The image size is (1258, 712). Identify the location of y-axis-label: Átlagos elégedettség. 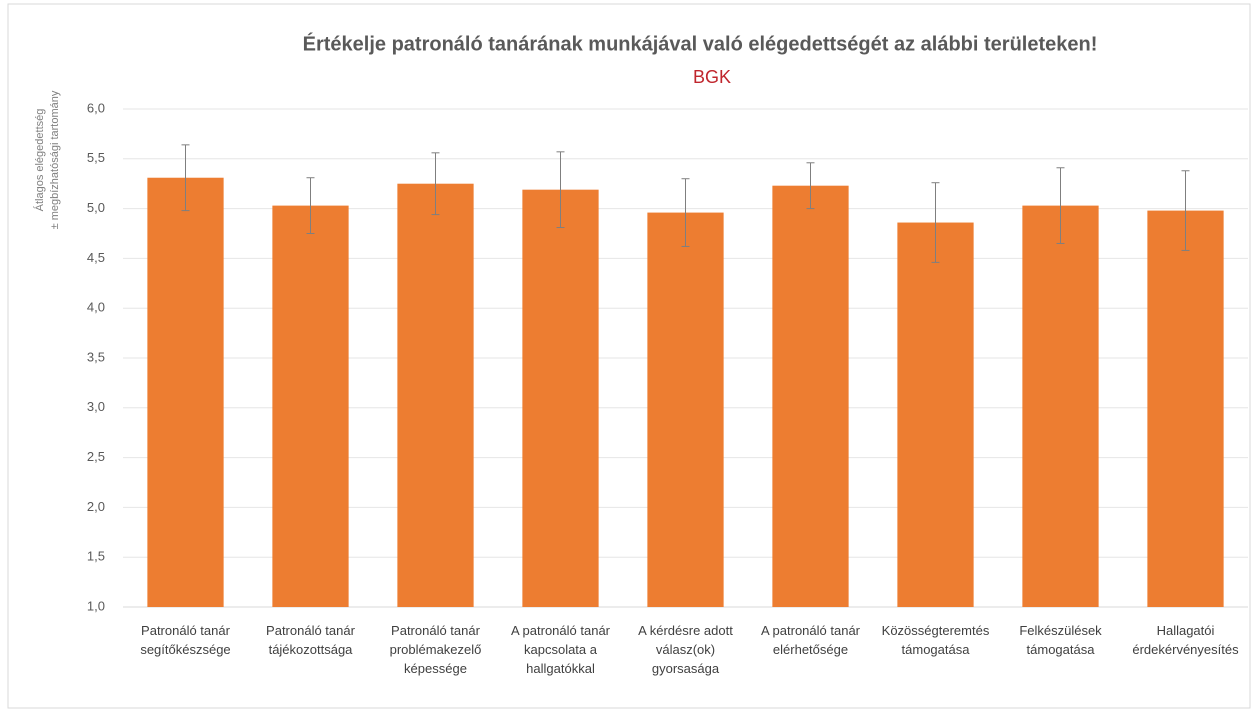
(39, 160).